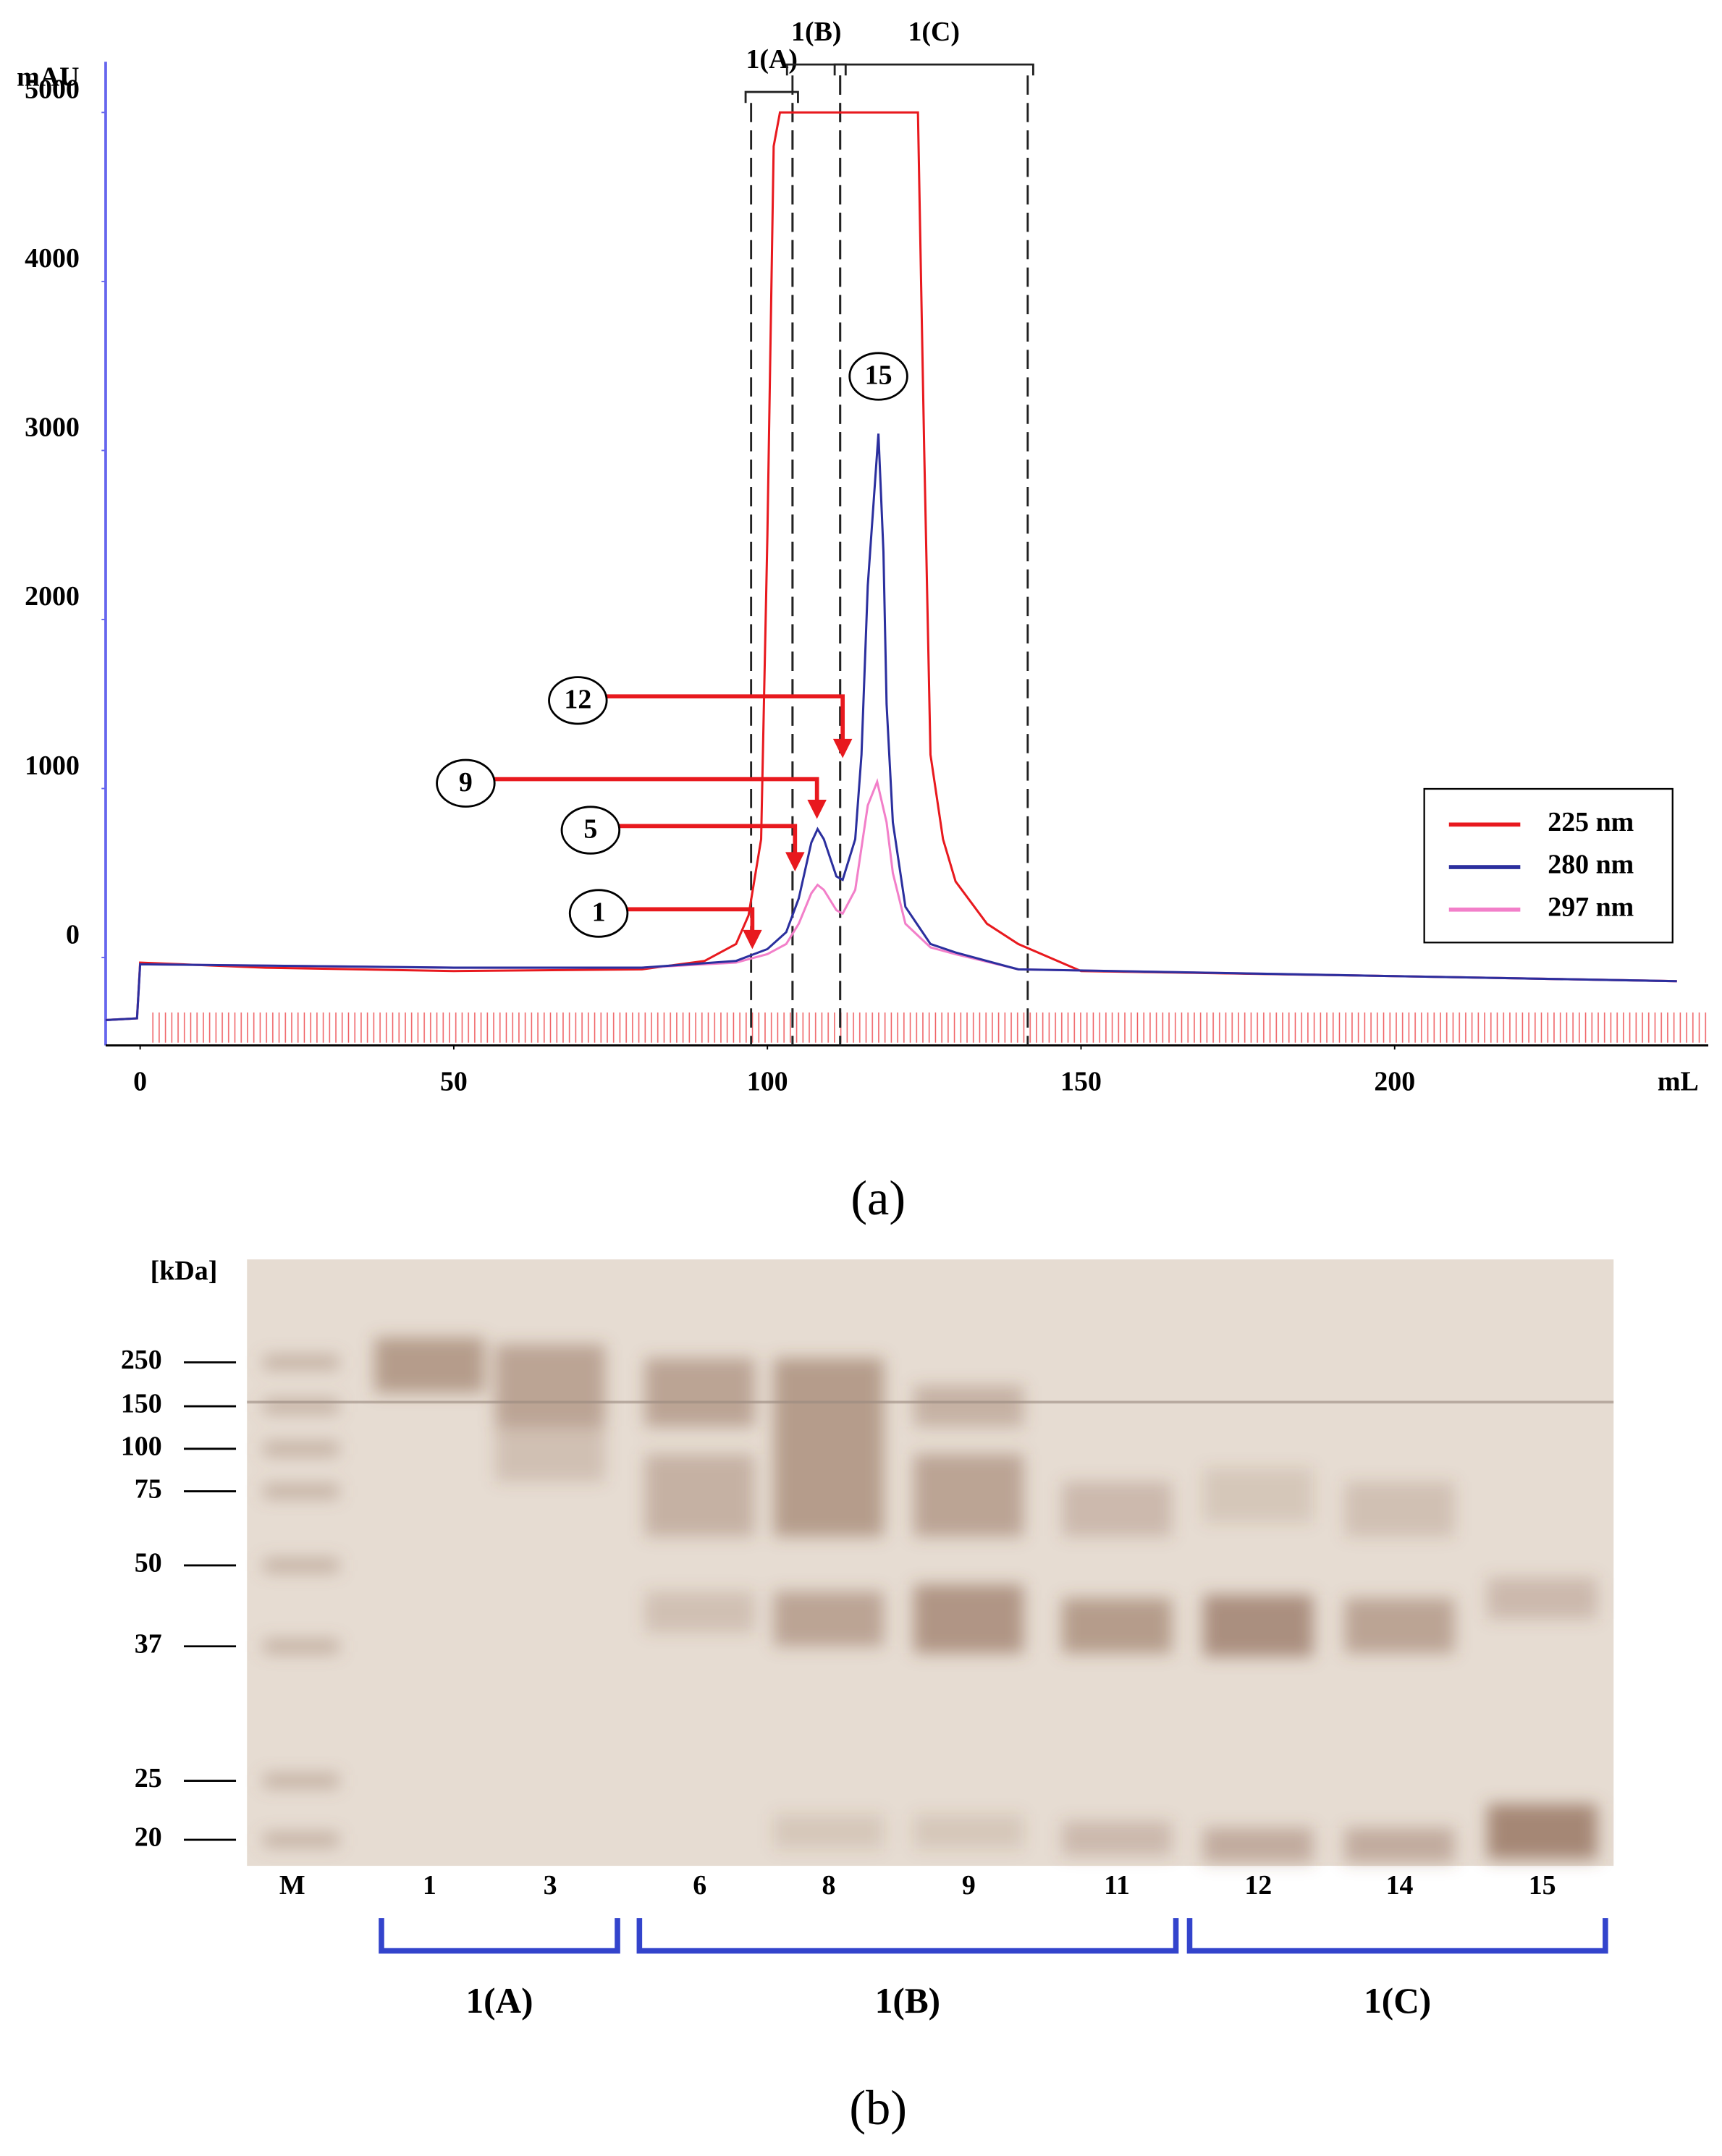 This screenshot has height=2156, width=1722. I want to click on lane-label: M, so click(292, 1886).